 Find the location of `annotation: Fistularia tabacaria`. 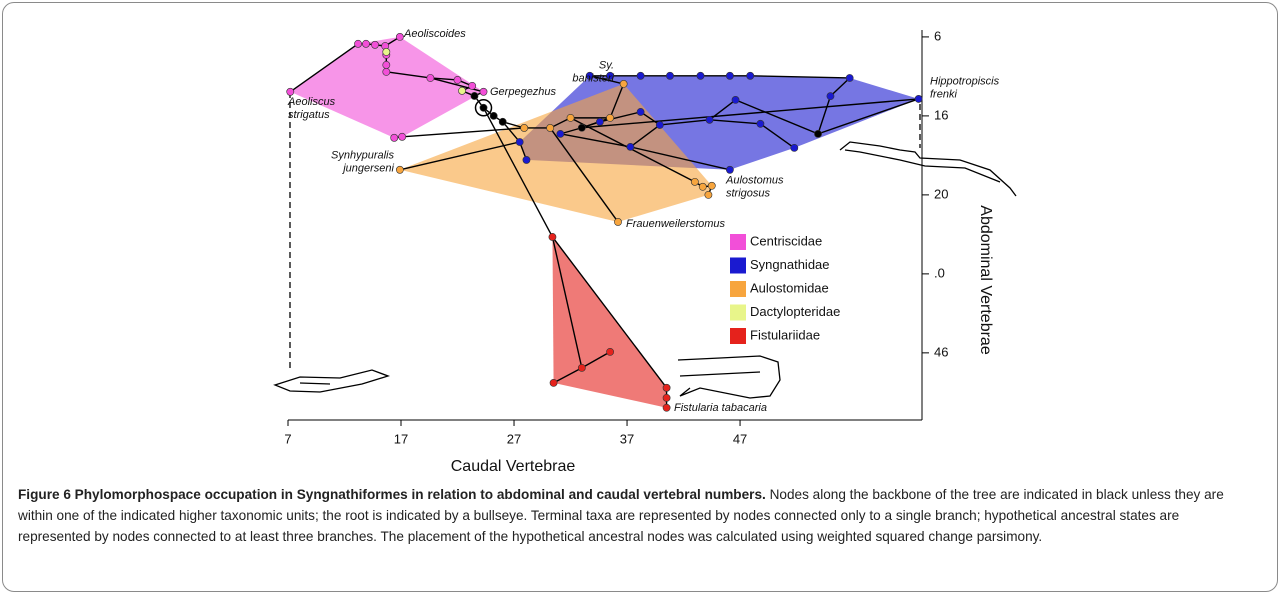

annotation: Fistularia tabacaria is located at coordinates (720, 408).